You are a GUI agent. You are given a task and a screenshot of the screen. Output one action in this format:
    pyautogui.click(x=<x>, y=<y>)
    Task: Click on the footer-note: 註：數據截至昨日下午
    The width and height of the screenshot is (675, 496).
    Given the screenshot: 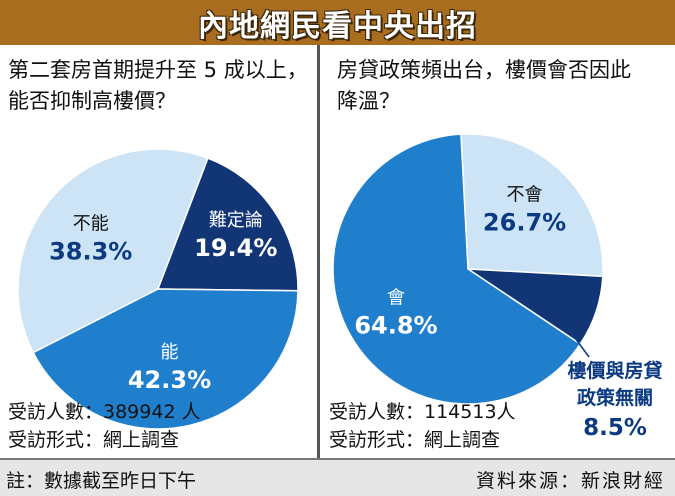 What is the action you would take?
    pyautogui.click(x=101, y=481)
    